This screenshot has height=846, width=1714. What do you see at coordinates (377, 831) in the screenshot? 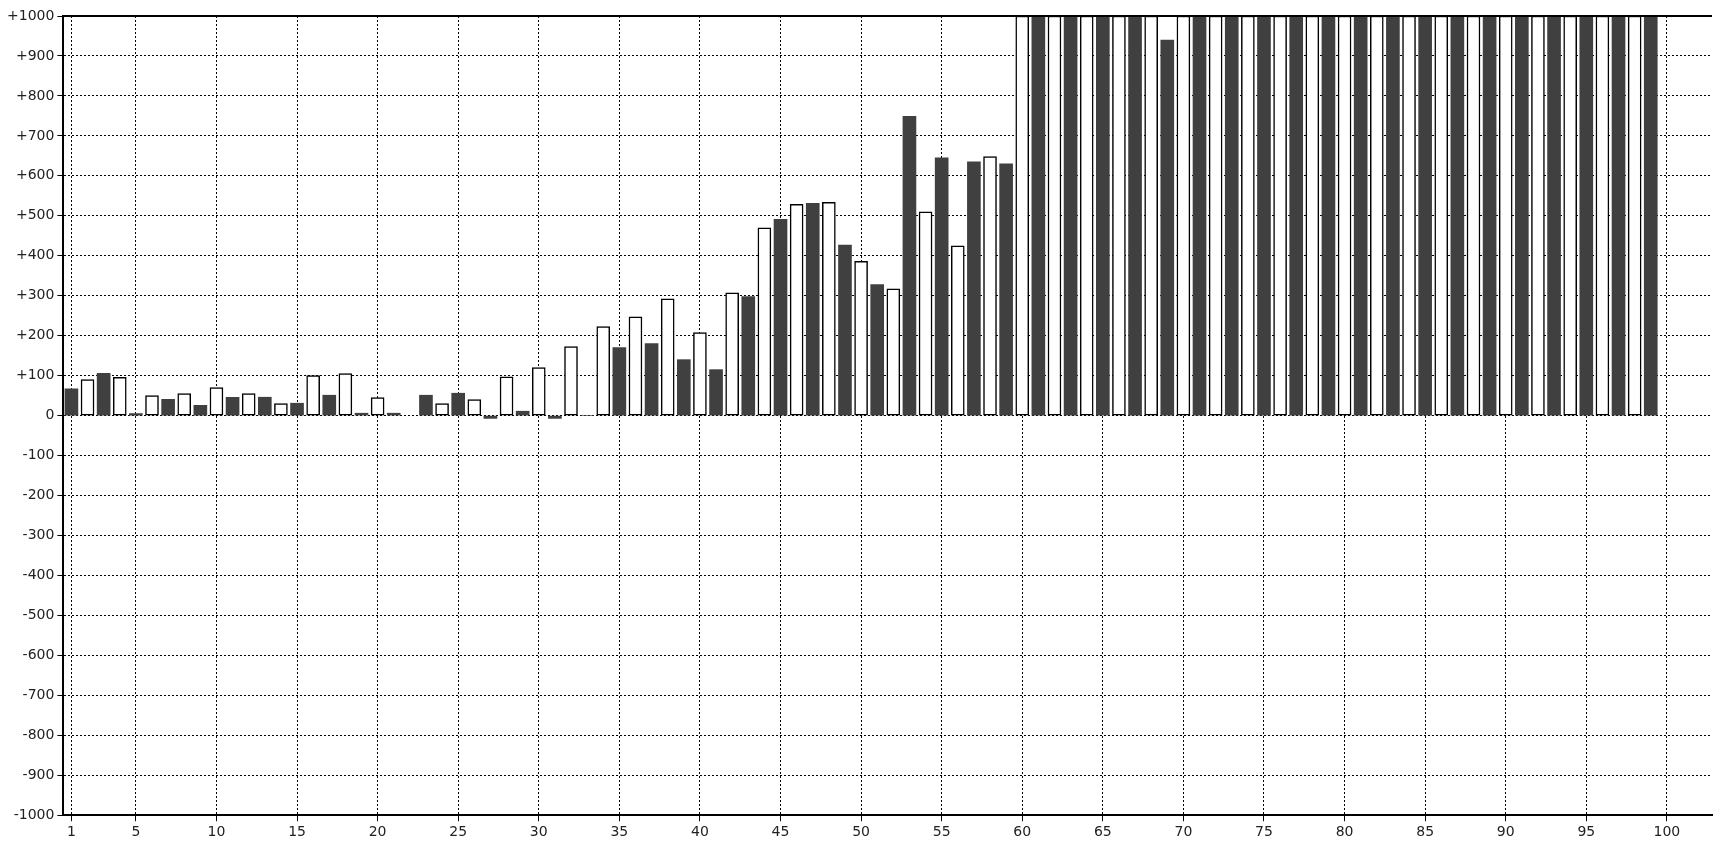
I see `x-tick-label: 20` at bounding box center [377, 831].